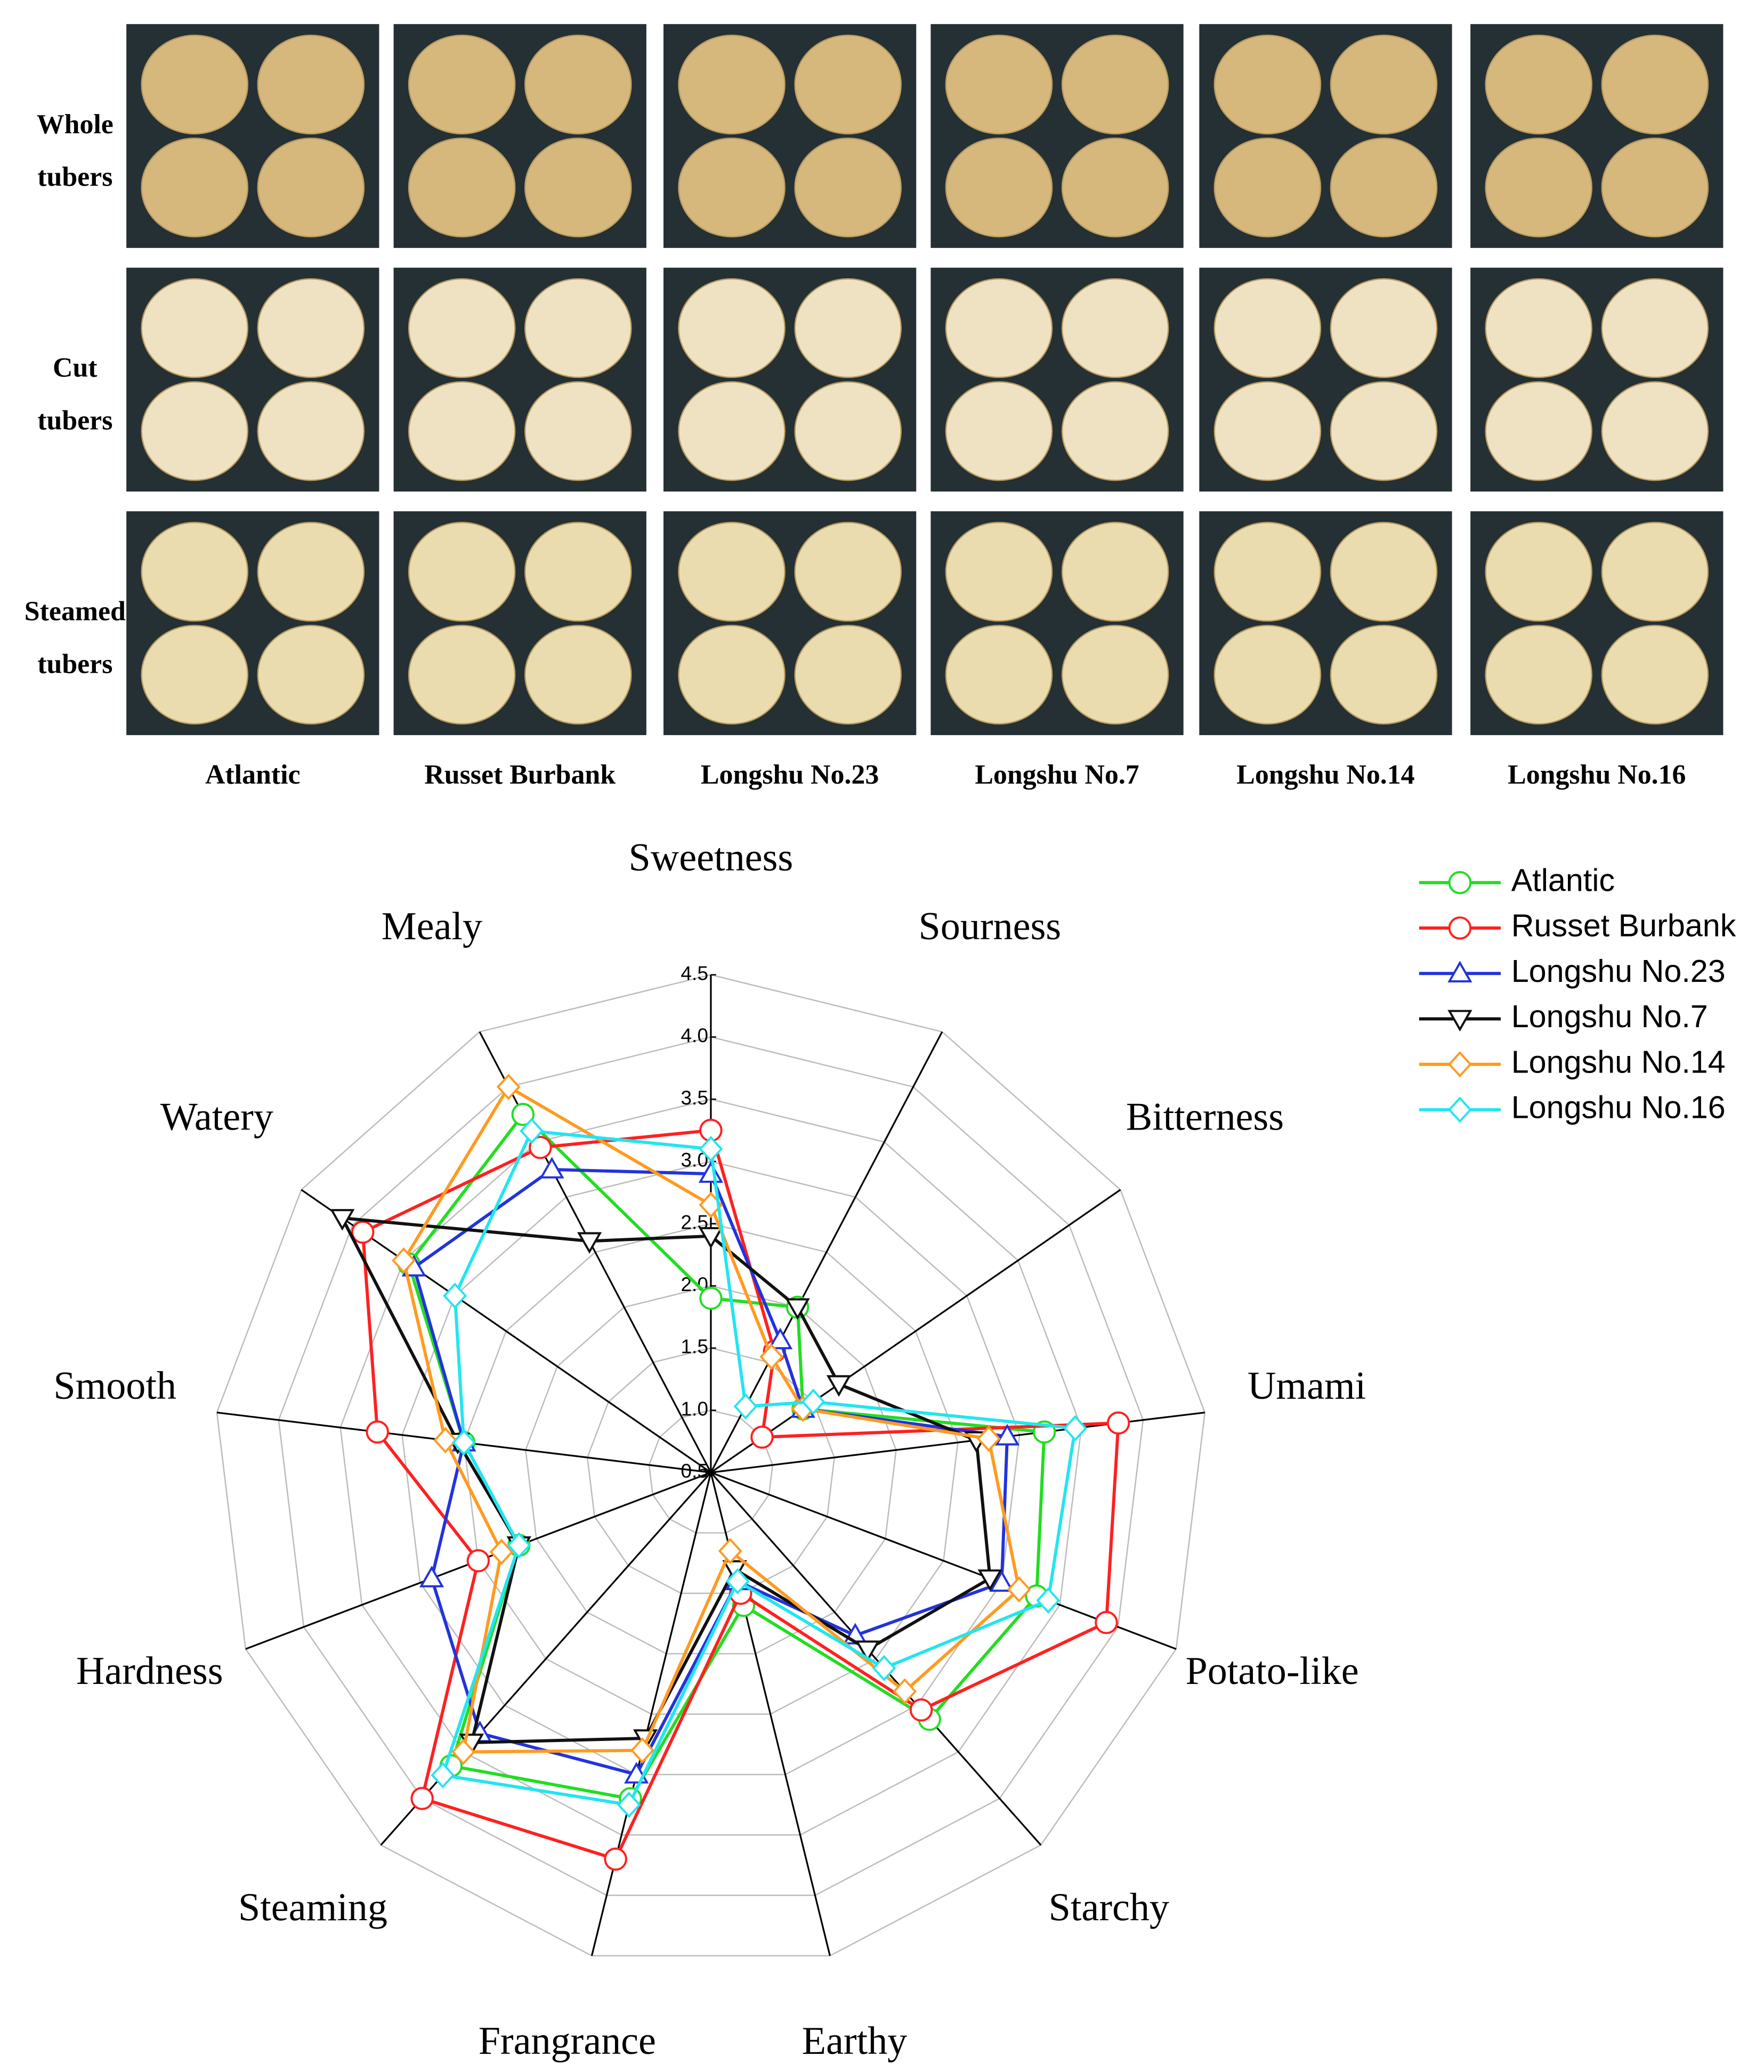 The height and width of the screenshot is (2072, 1764). What do you see at coordinates (75, 611) in the screenshot?
I see `row-label: Steamed` at bounding box center [75, 611].